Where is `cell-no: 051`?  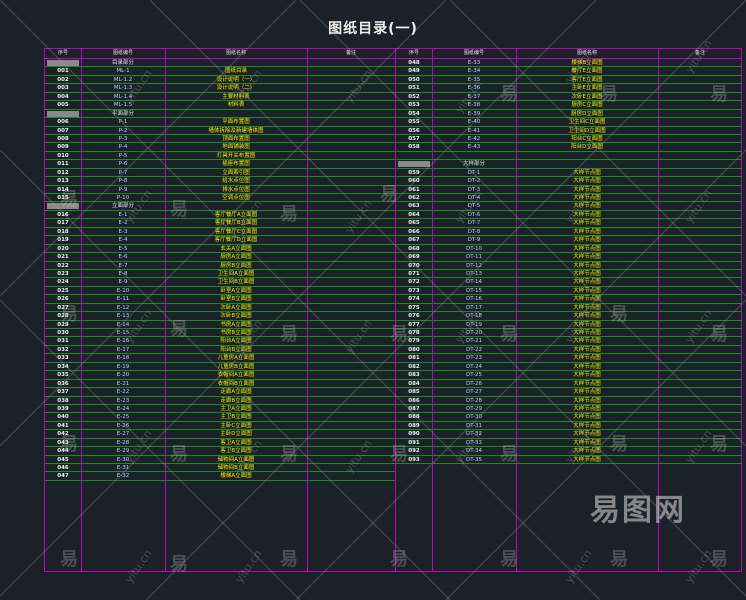
cell-no: 051 is located at coordinates (414, 88).